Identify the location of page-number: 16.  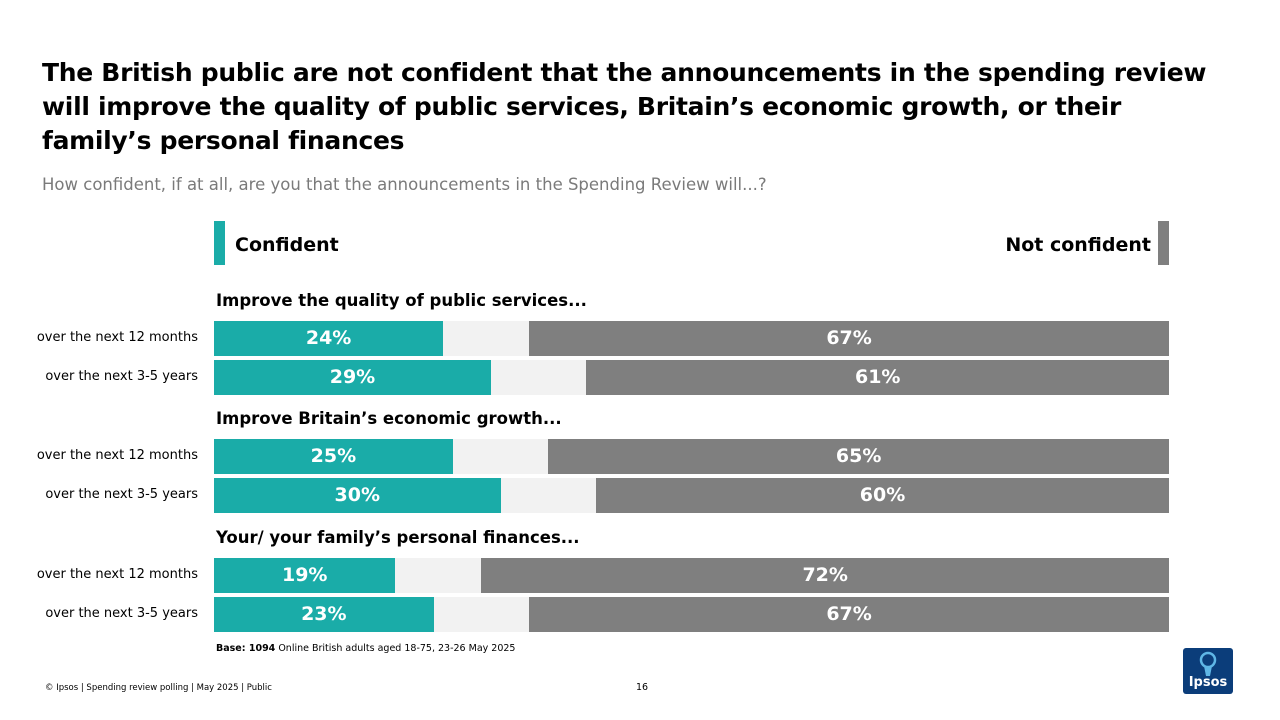
(642, 687).